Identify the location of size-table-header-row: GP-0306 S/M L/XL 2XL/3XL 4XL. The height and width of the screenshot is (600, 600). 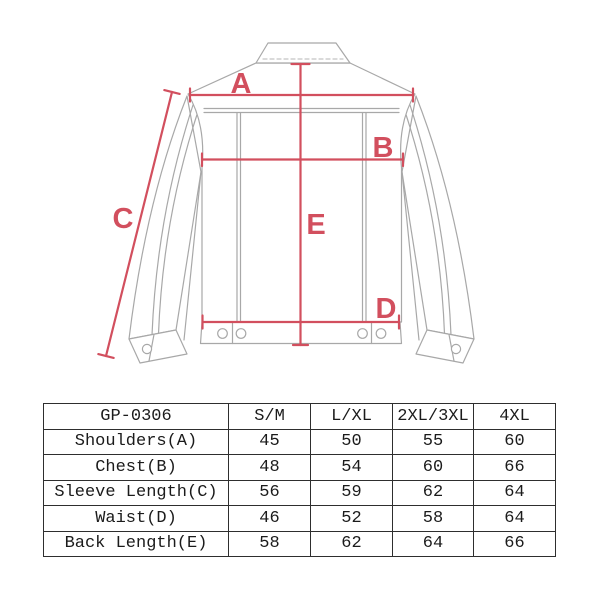
(299, 416).